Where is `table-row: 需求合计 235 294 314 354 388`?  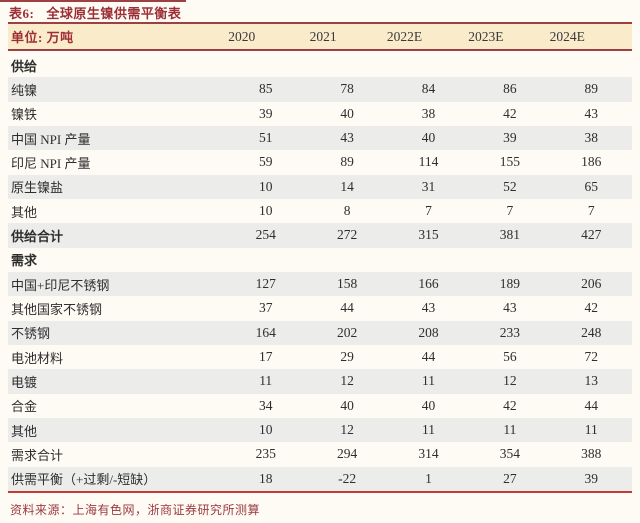
table-row: 需求合计 235 294 314 354 388 is located at coordinates (320, 454).